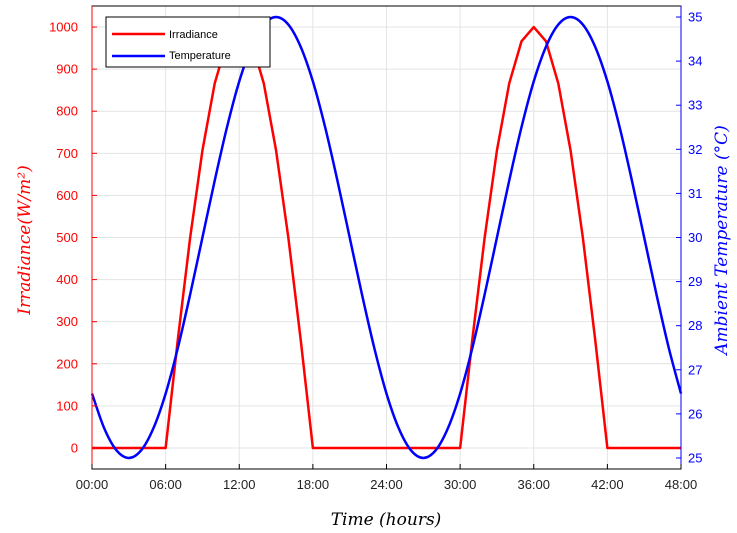 The image size is (737, 533). I want to click on x-tick-label: 36:00, so click(533, 484).